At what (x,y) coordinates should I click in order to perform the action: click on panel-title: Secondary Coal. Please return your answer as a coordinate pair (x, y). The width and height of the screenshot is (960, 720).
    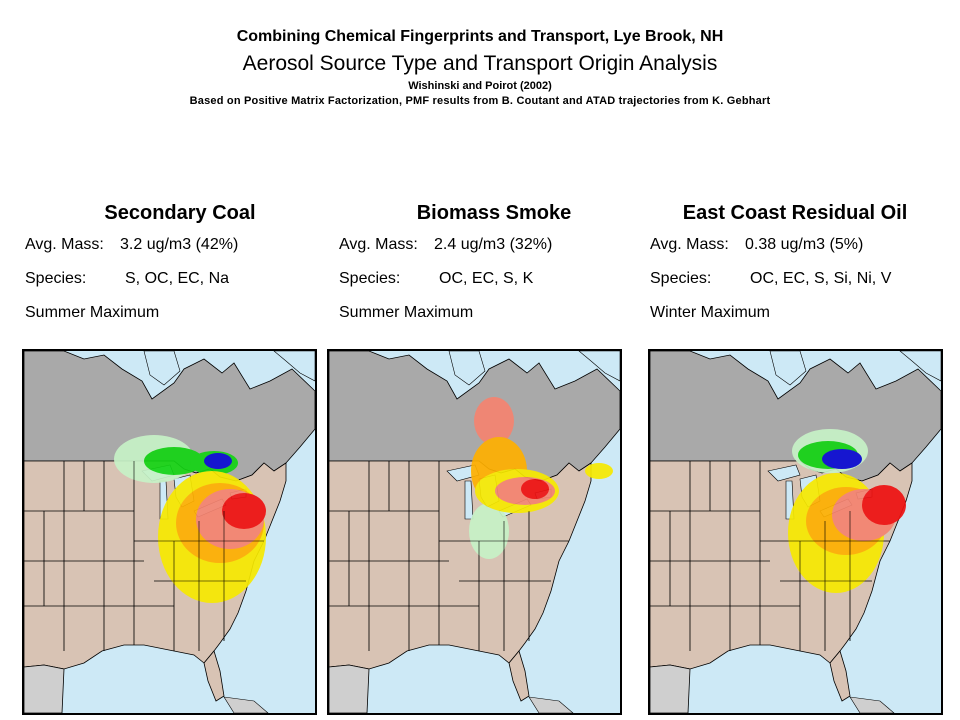
    Looking at the image, I should click on (180, 213).